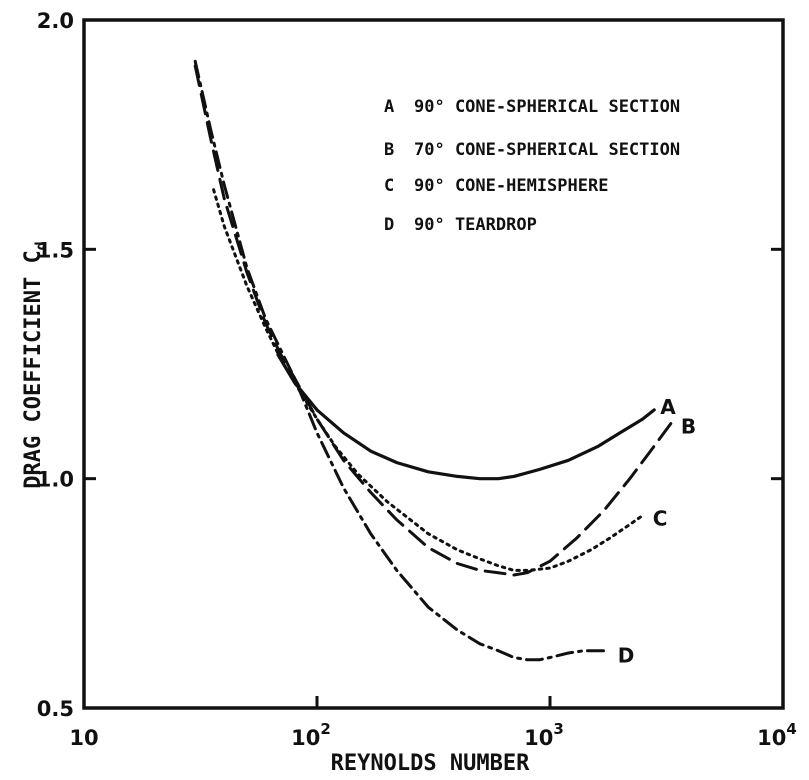 This screenshot has width=809, height=780. What do you see at coordinates (389, 150) in the screenshot?
I see `legend-key-b: B` at bounding box center [389, 150].